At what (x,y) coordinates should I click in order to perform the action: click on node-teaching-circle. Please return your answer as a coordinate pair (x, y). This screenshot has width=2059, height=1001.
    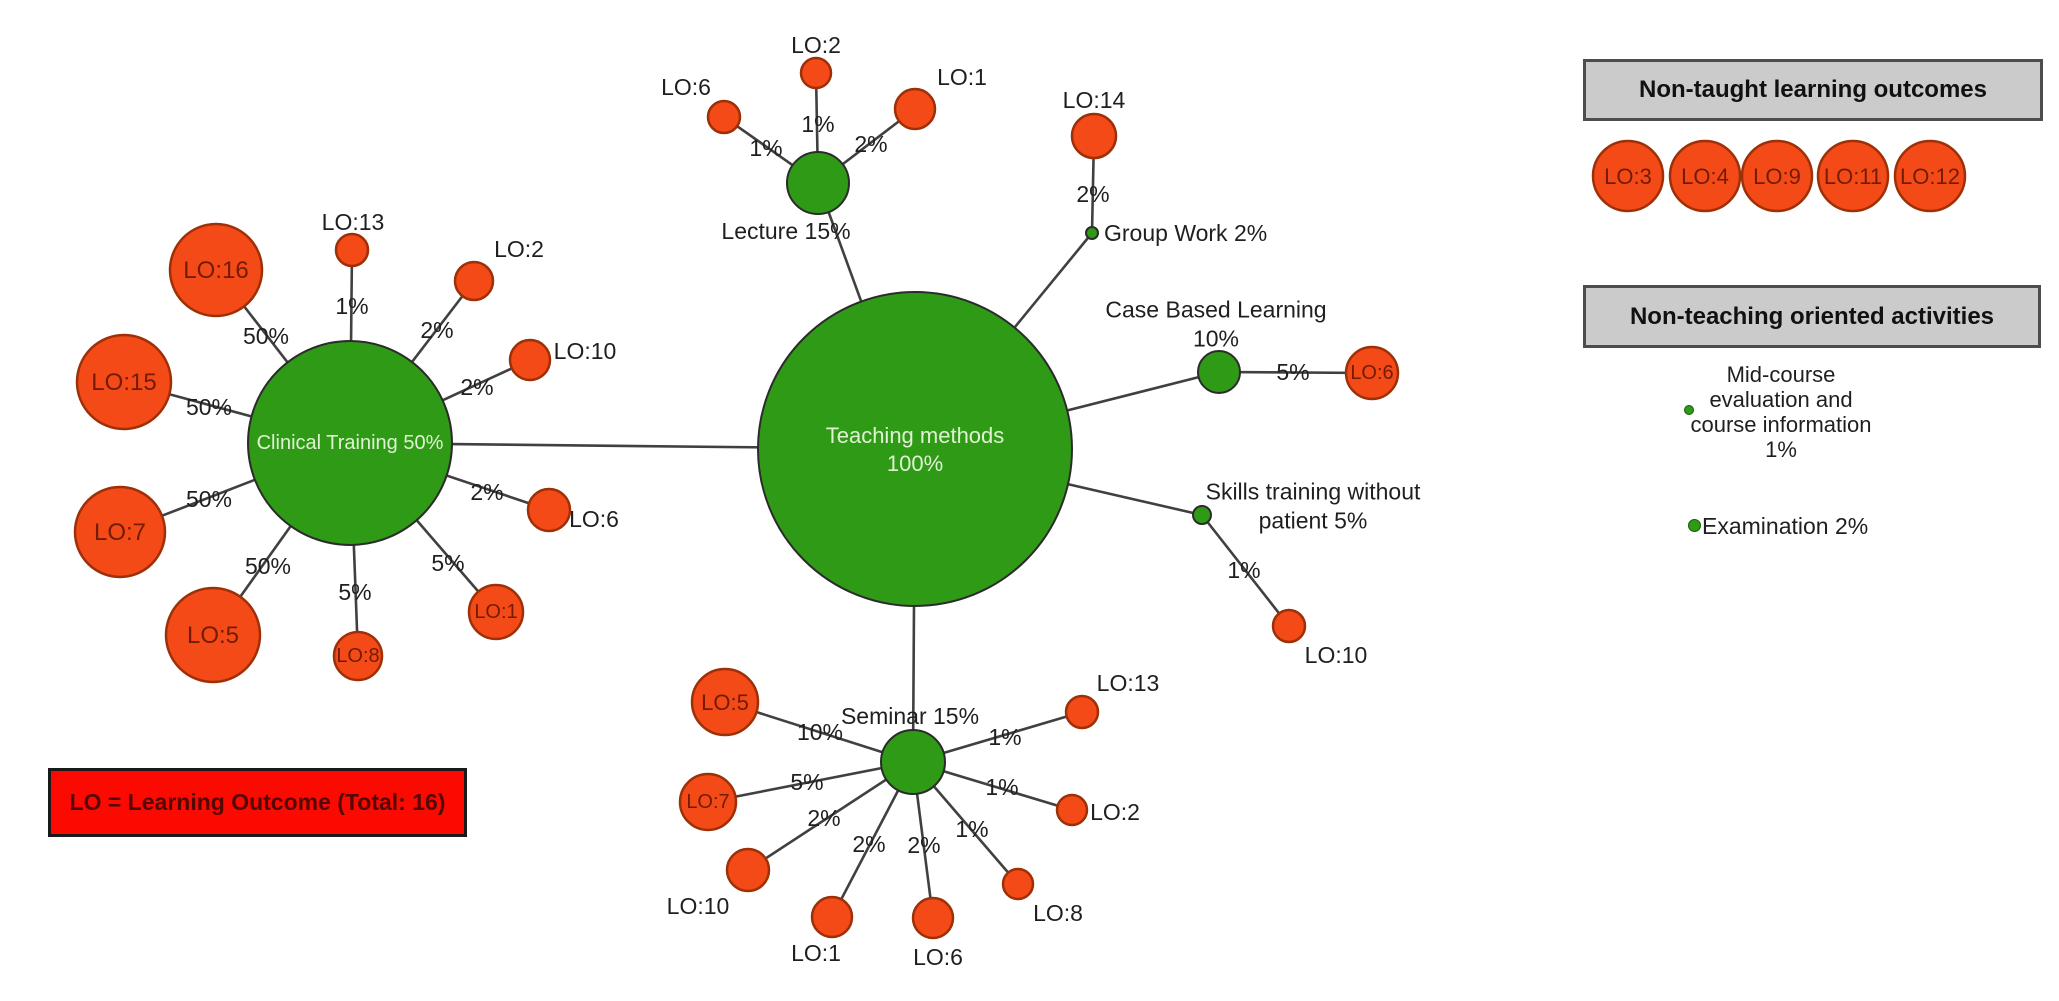
    Looking at the image, I should click on (915, 449).